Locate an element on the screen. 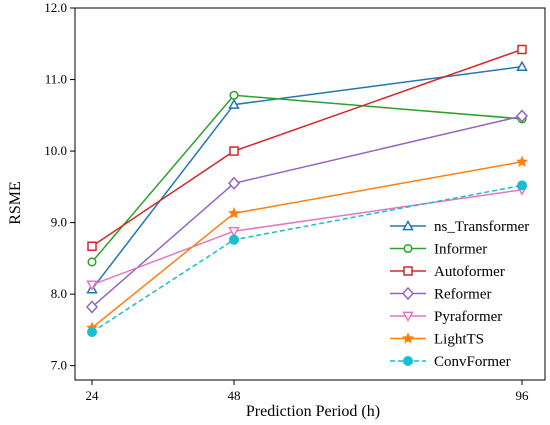 The width and height of the screenshot is (550, 425). legend-item: ConvFormer is located at coordinates (450, 362).